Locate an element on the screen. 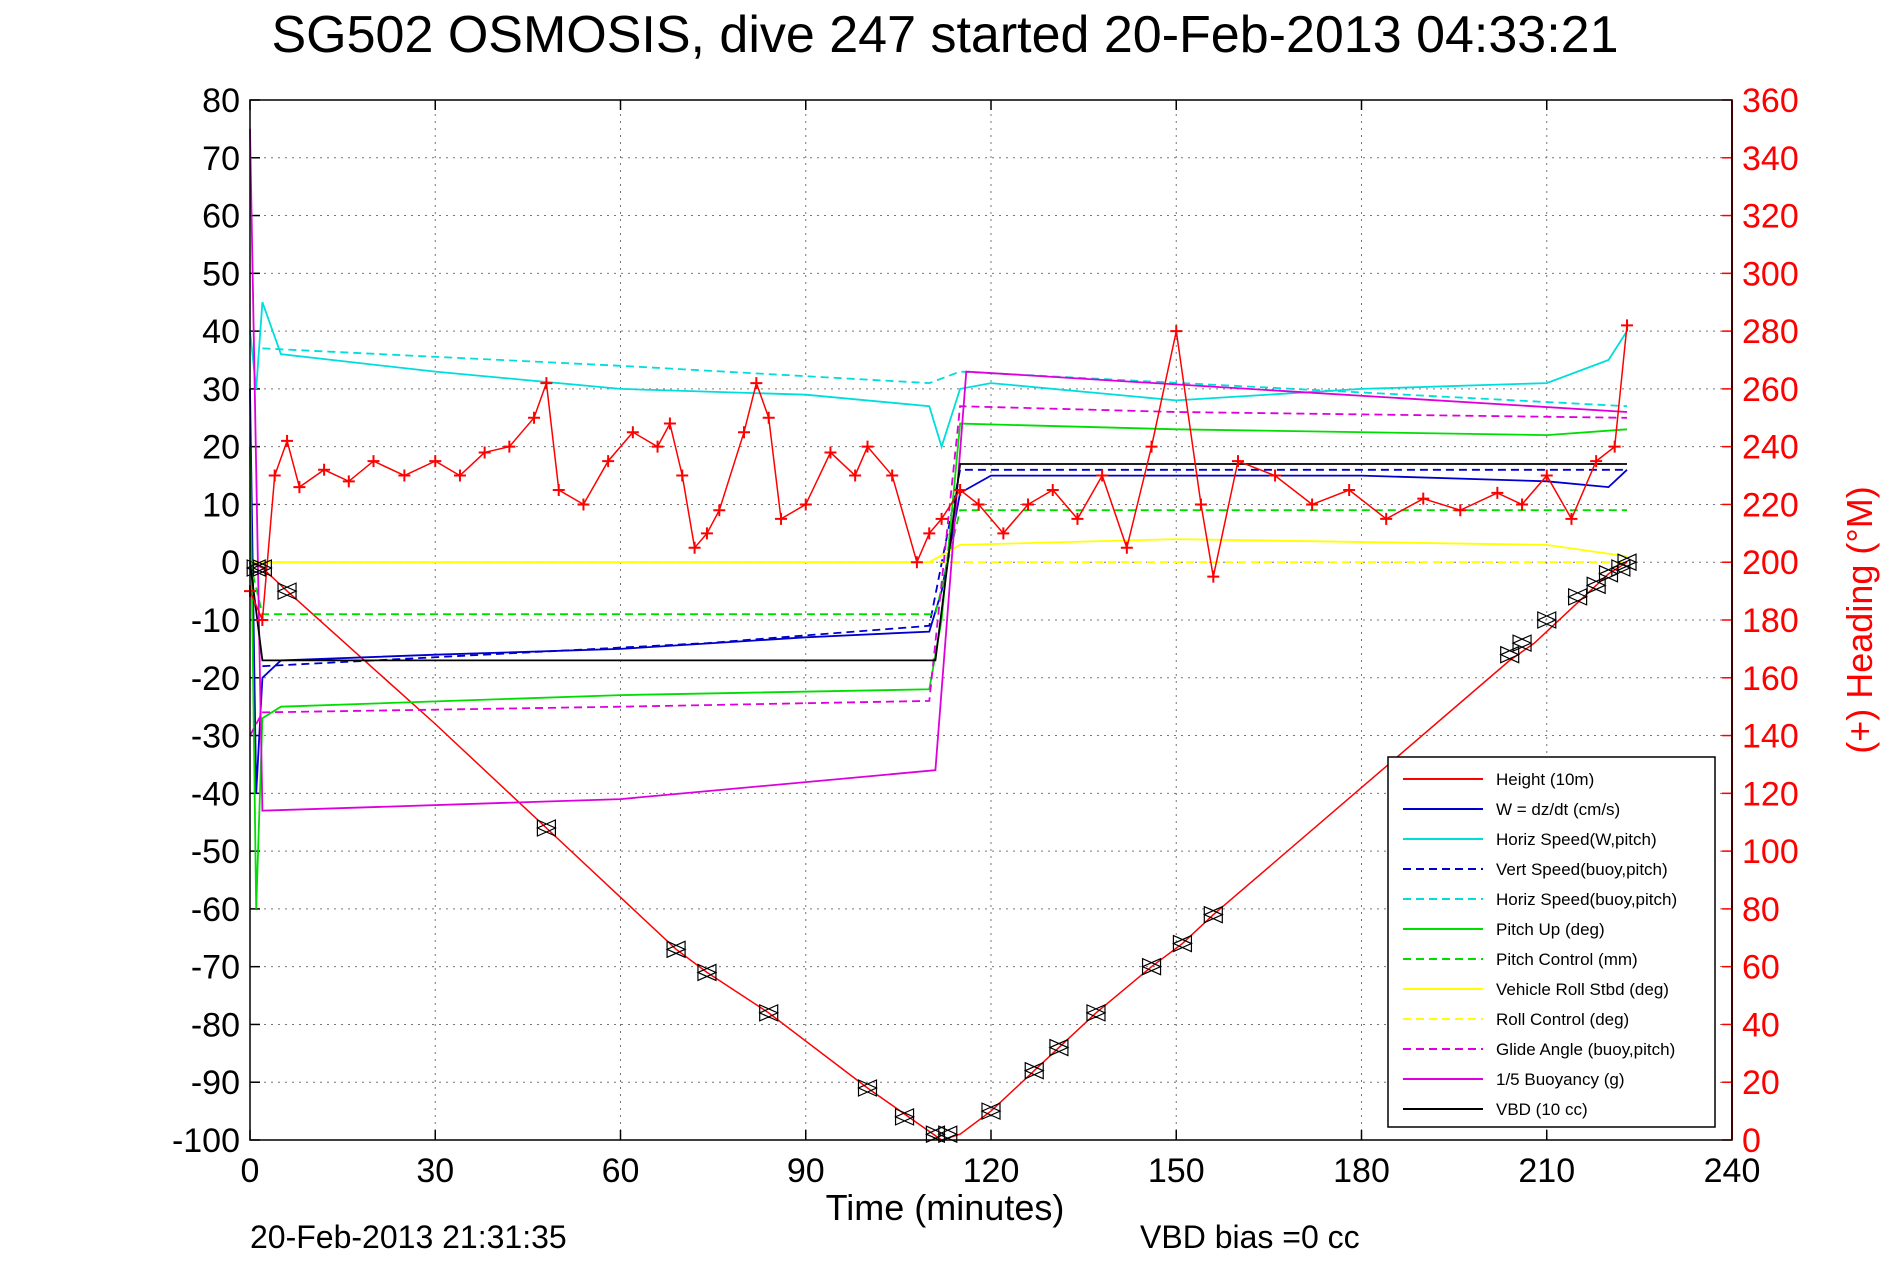  left-tick-label: -10 is located at coordinates (215, 621).